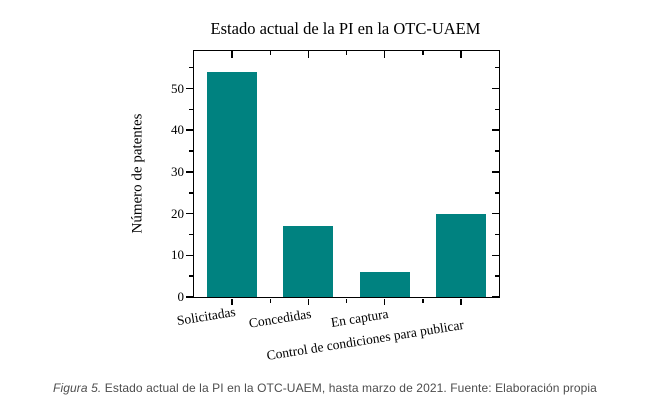 The image size is (650, 420). I want to click on y-tick-label-30: 30, so click(177, 171).